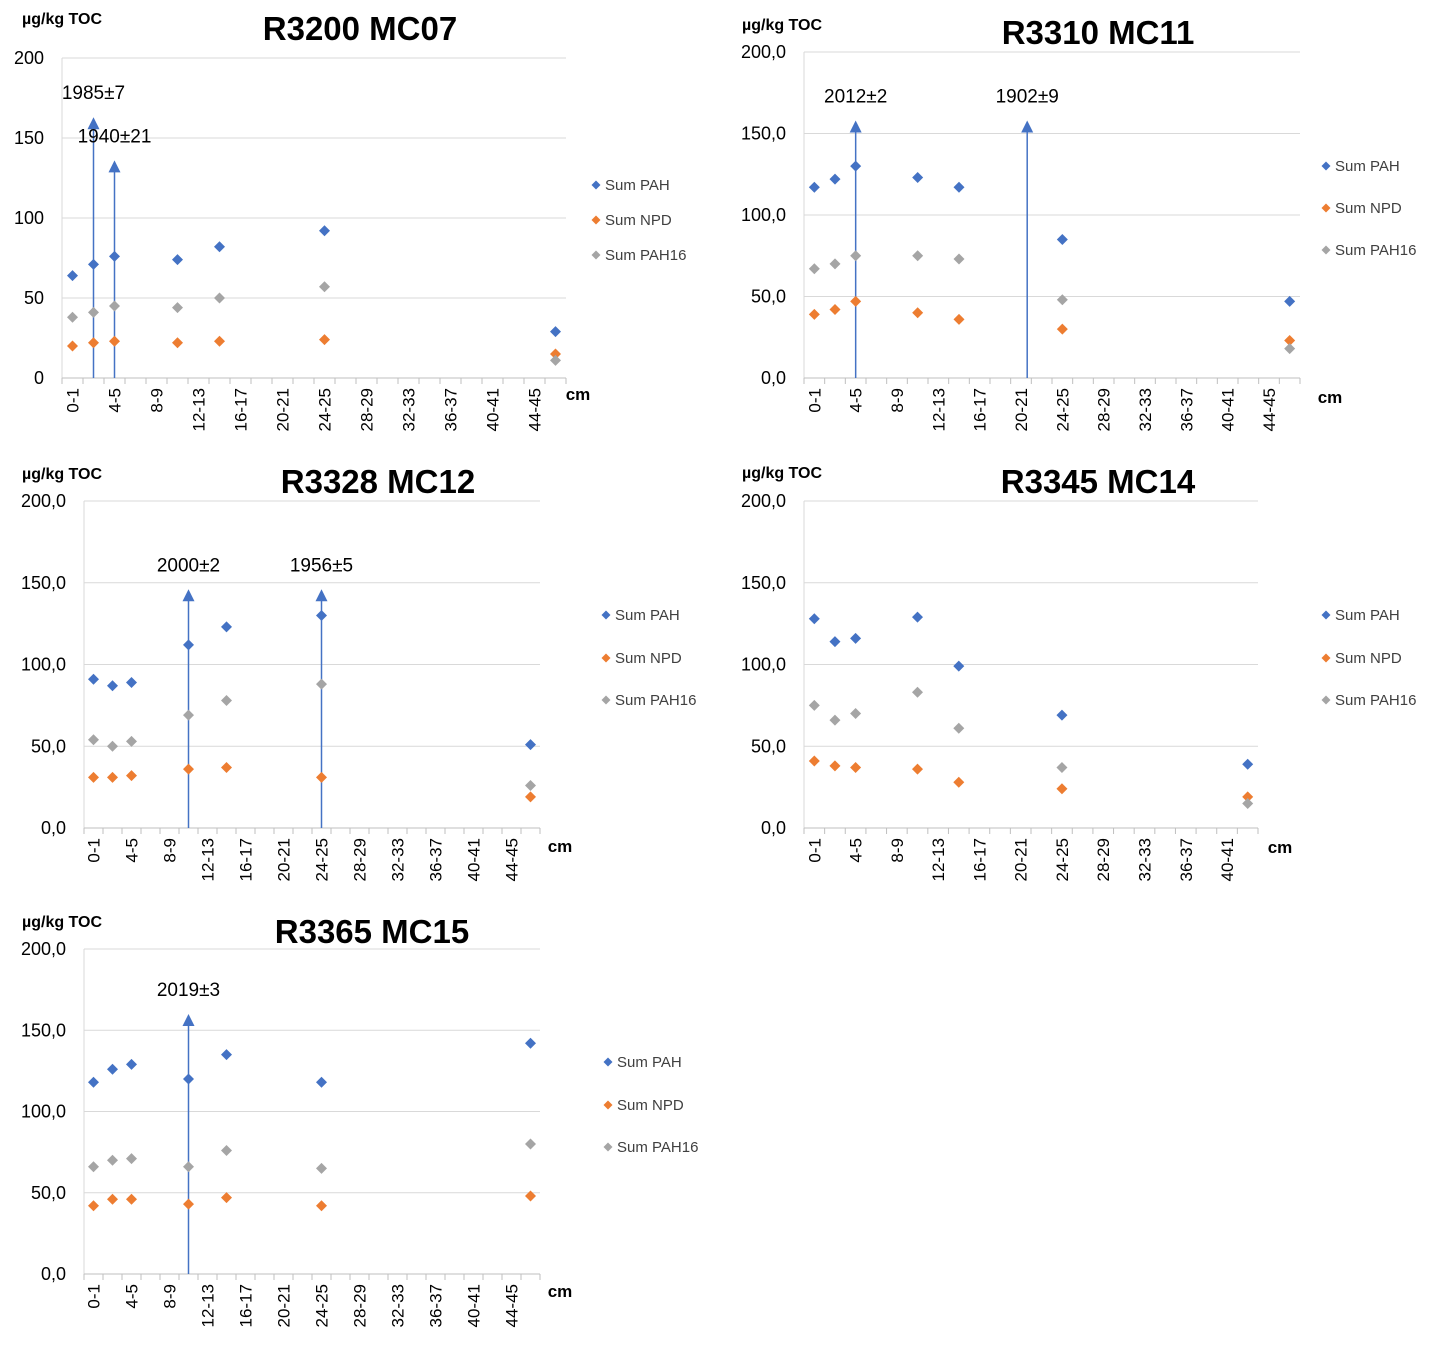 The image size is (1440, 1347). What do you see at coordinates (39, 378) in the screenshot?
I see `y-tick-label: 0` at bounding box center [39, 378].